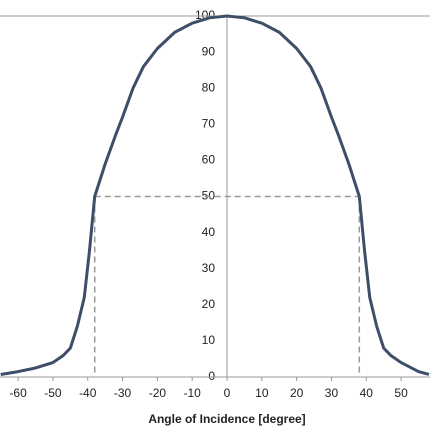 The image size is (430, 438). Describe the element at coordinates (227, 393) in the screenshot. I see `x-tick-label: 0` at that location.